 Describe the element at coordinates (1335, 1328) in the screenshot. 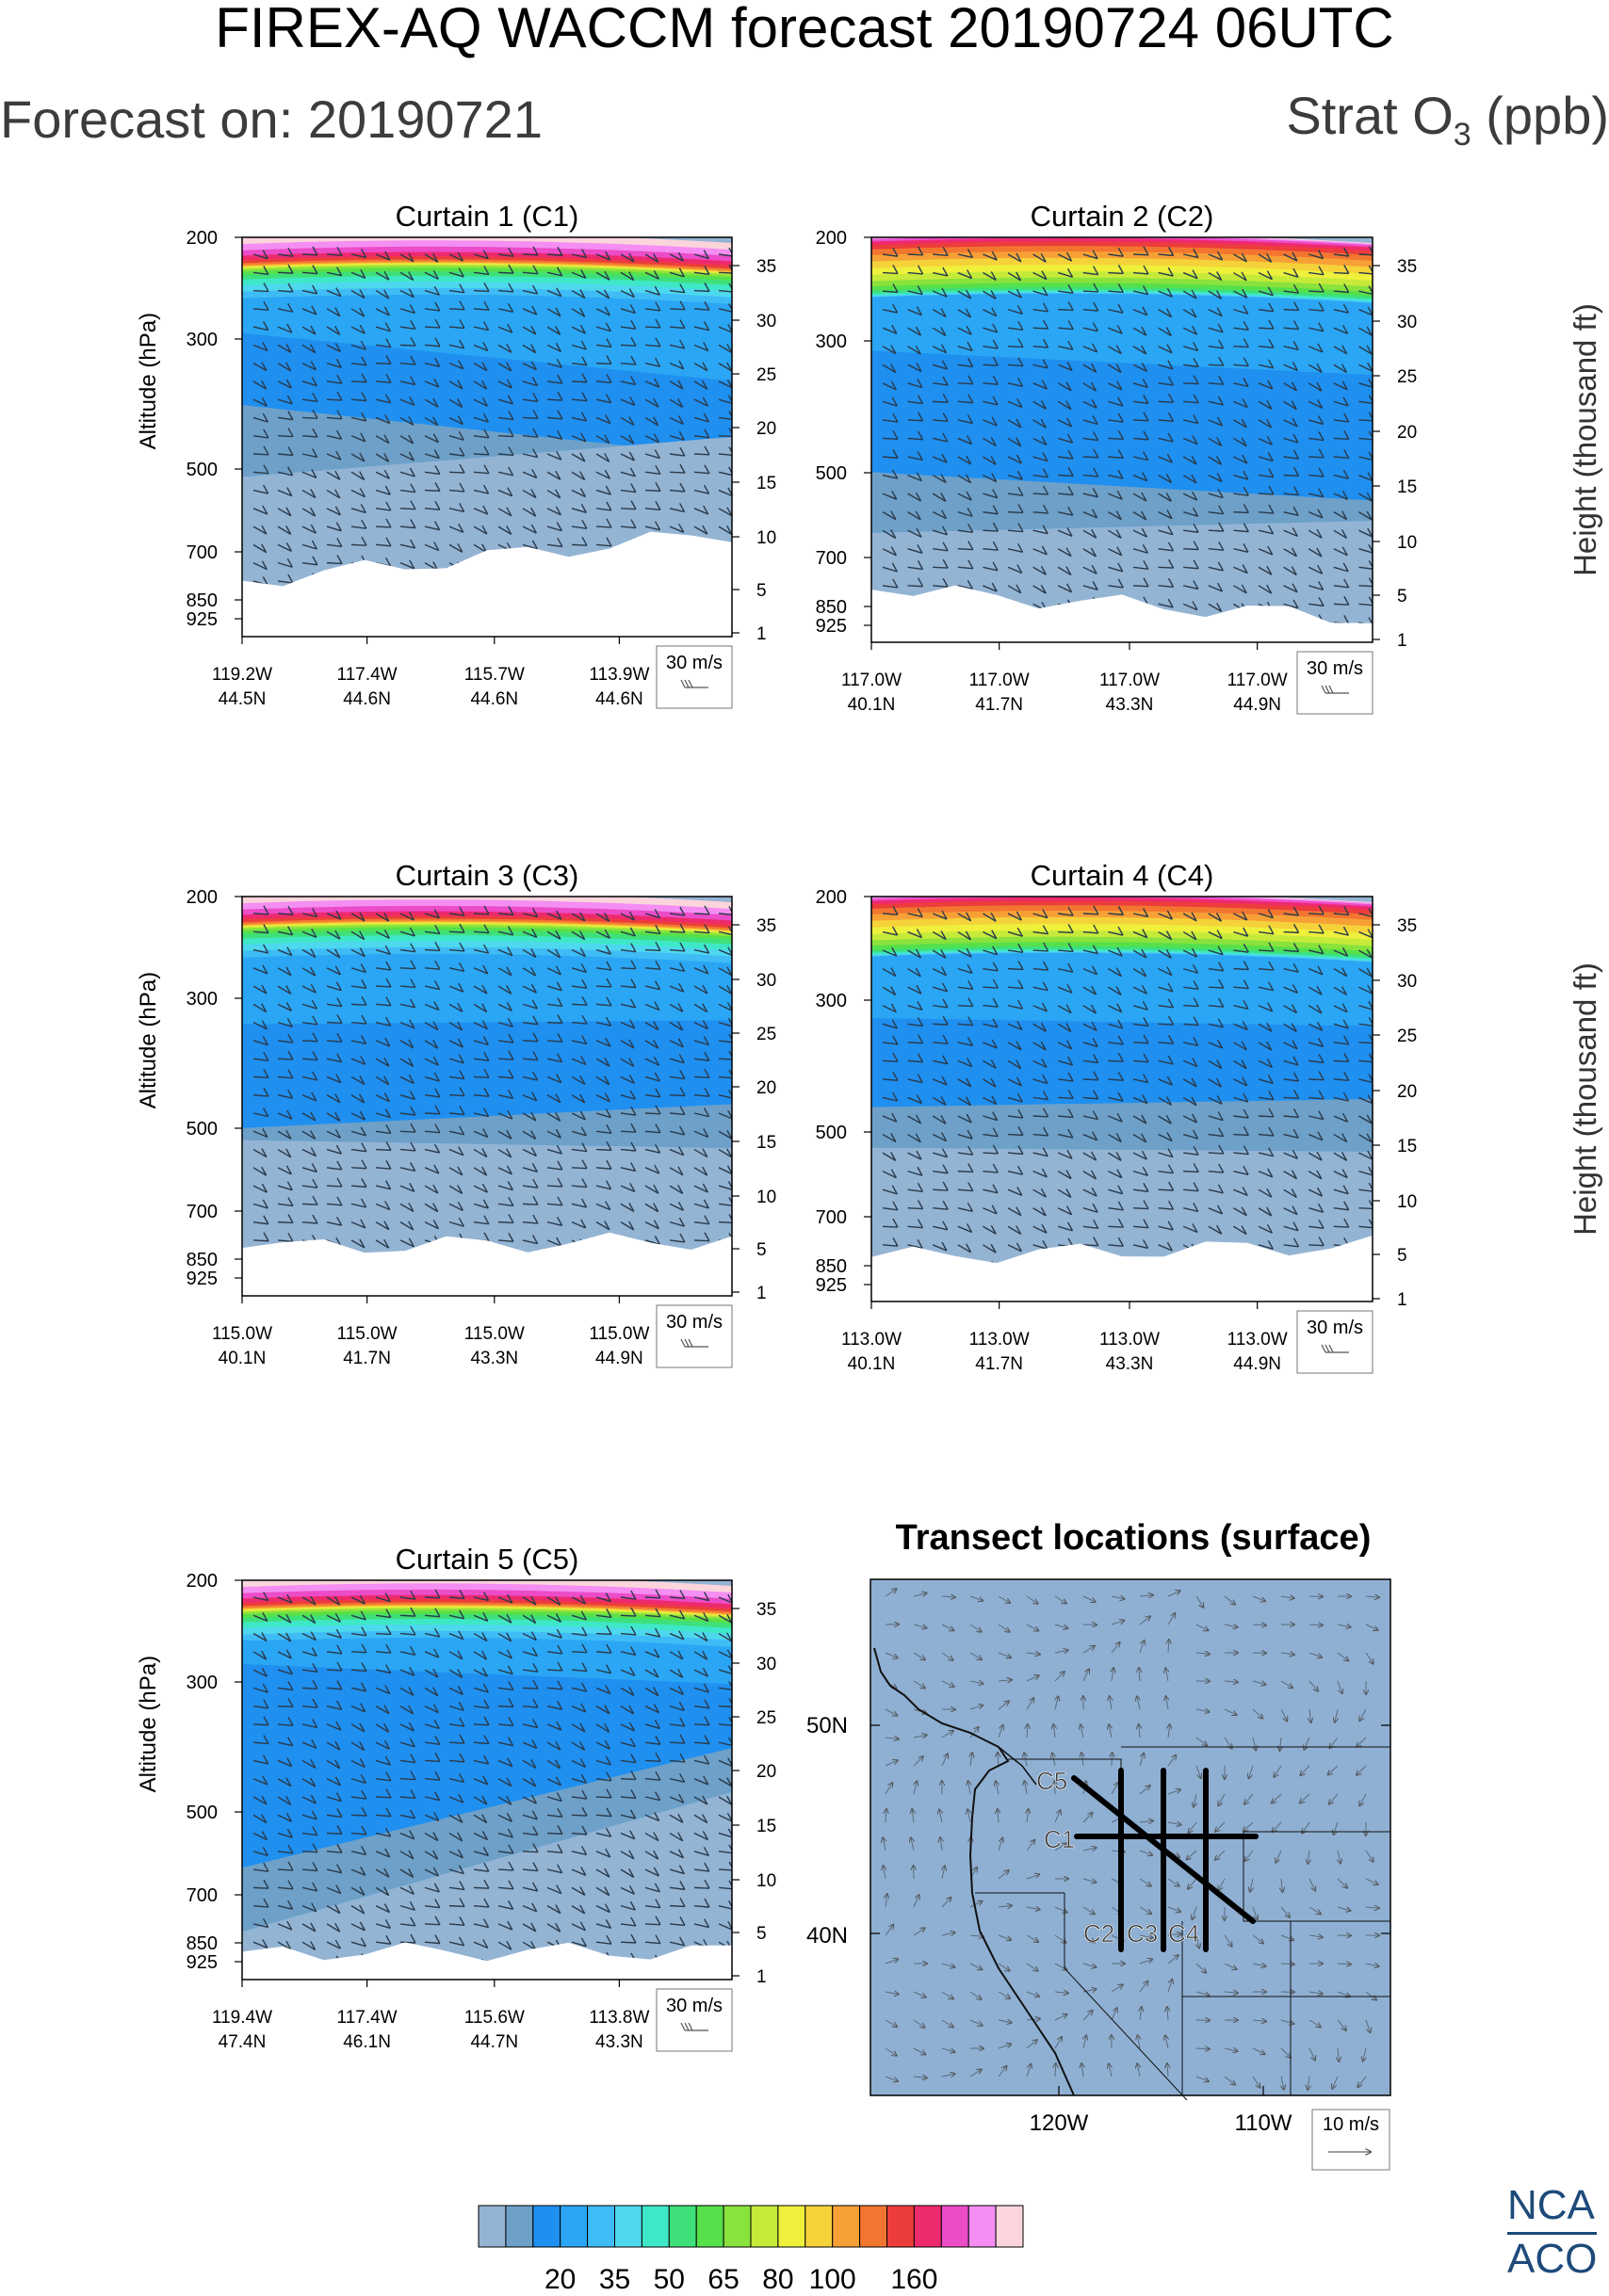

I see `wind-key-label: 30 m/s` at that location.